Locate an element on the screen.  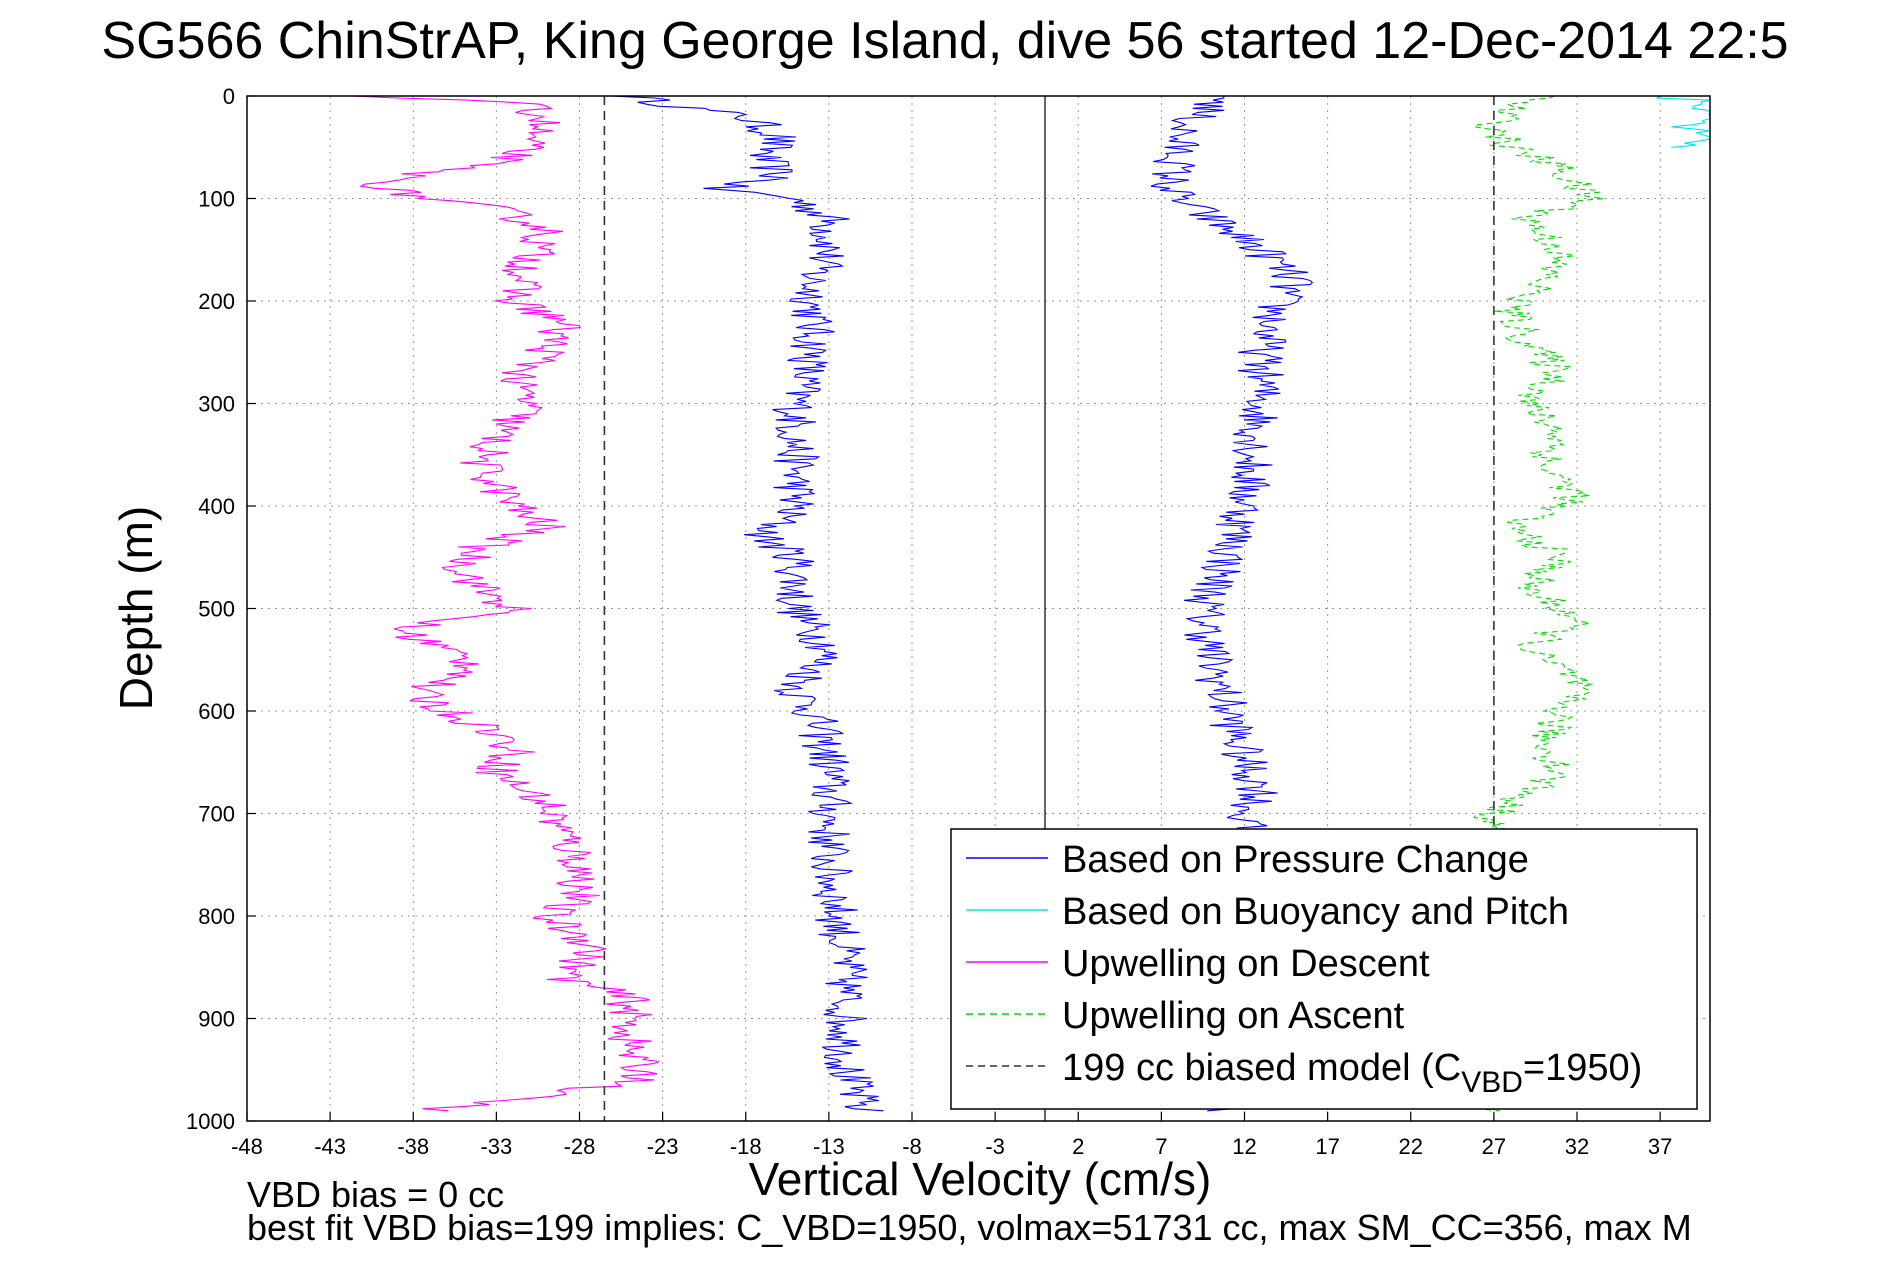
legend-label-2: Upwelling on Descent is located at coordinates (1246, 964).